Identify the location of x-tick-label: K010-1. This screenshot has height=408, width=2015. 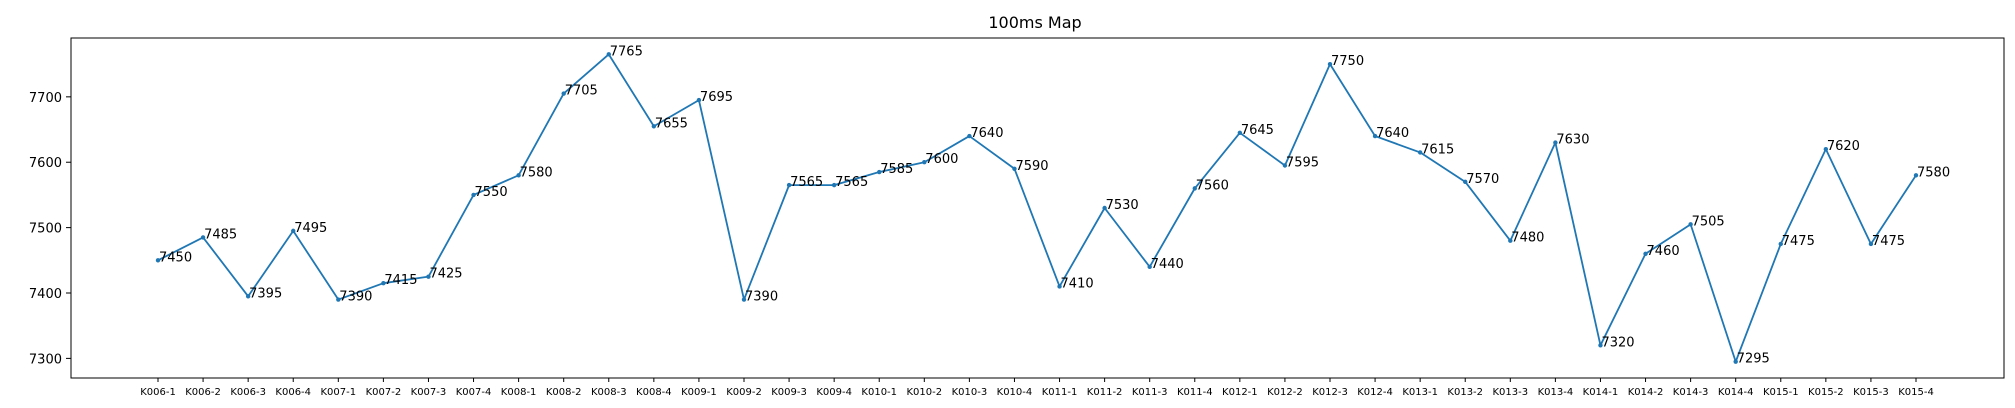
(879, 392).